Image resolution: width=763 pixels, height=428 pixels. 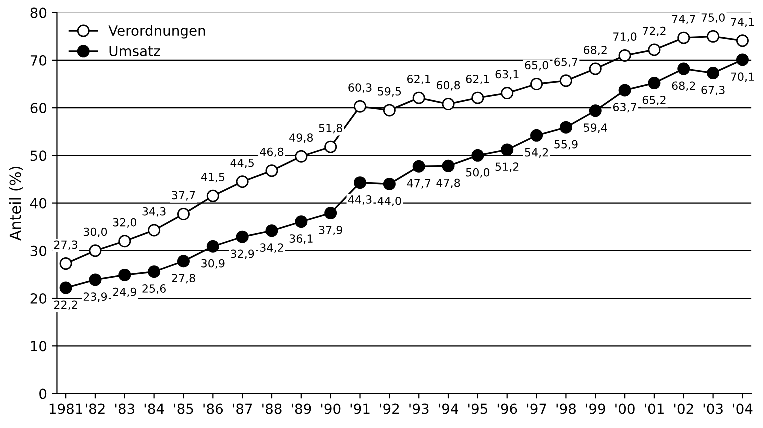 I want to click on data-label: 72,2, so click(x=654, y=31).